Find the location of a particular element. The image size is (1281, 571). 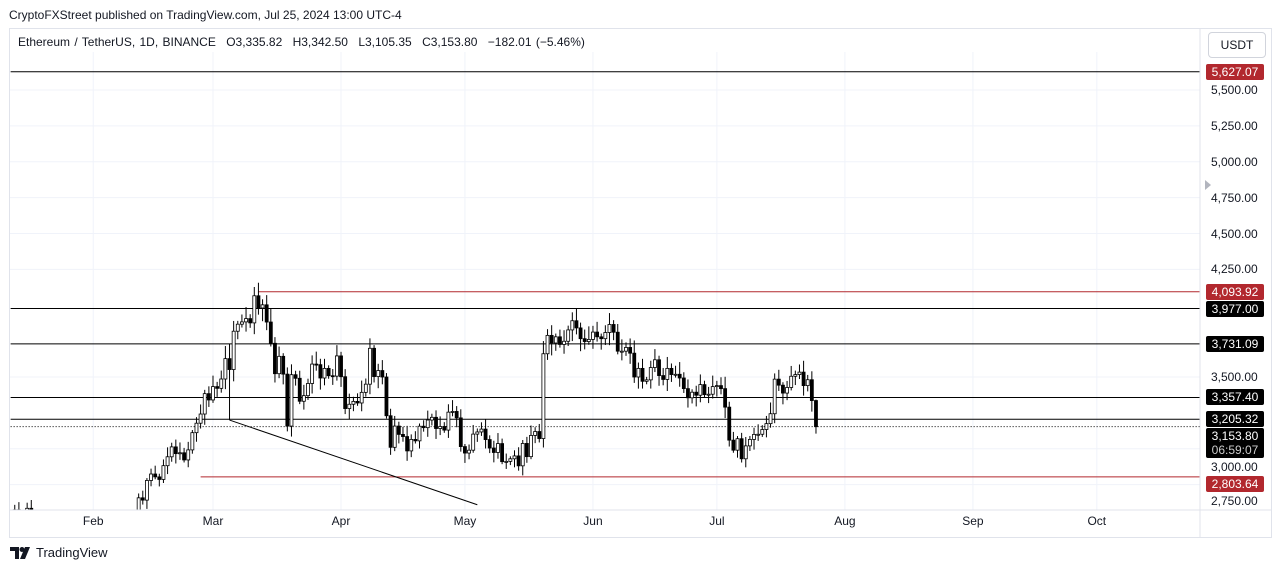

time-tick-label: Jun is located at coordinates (593, 521).